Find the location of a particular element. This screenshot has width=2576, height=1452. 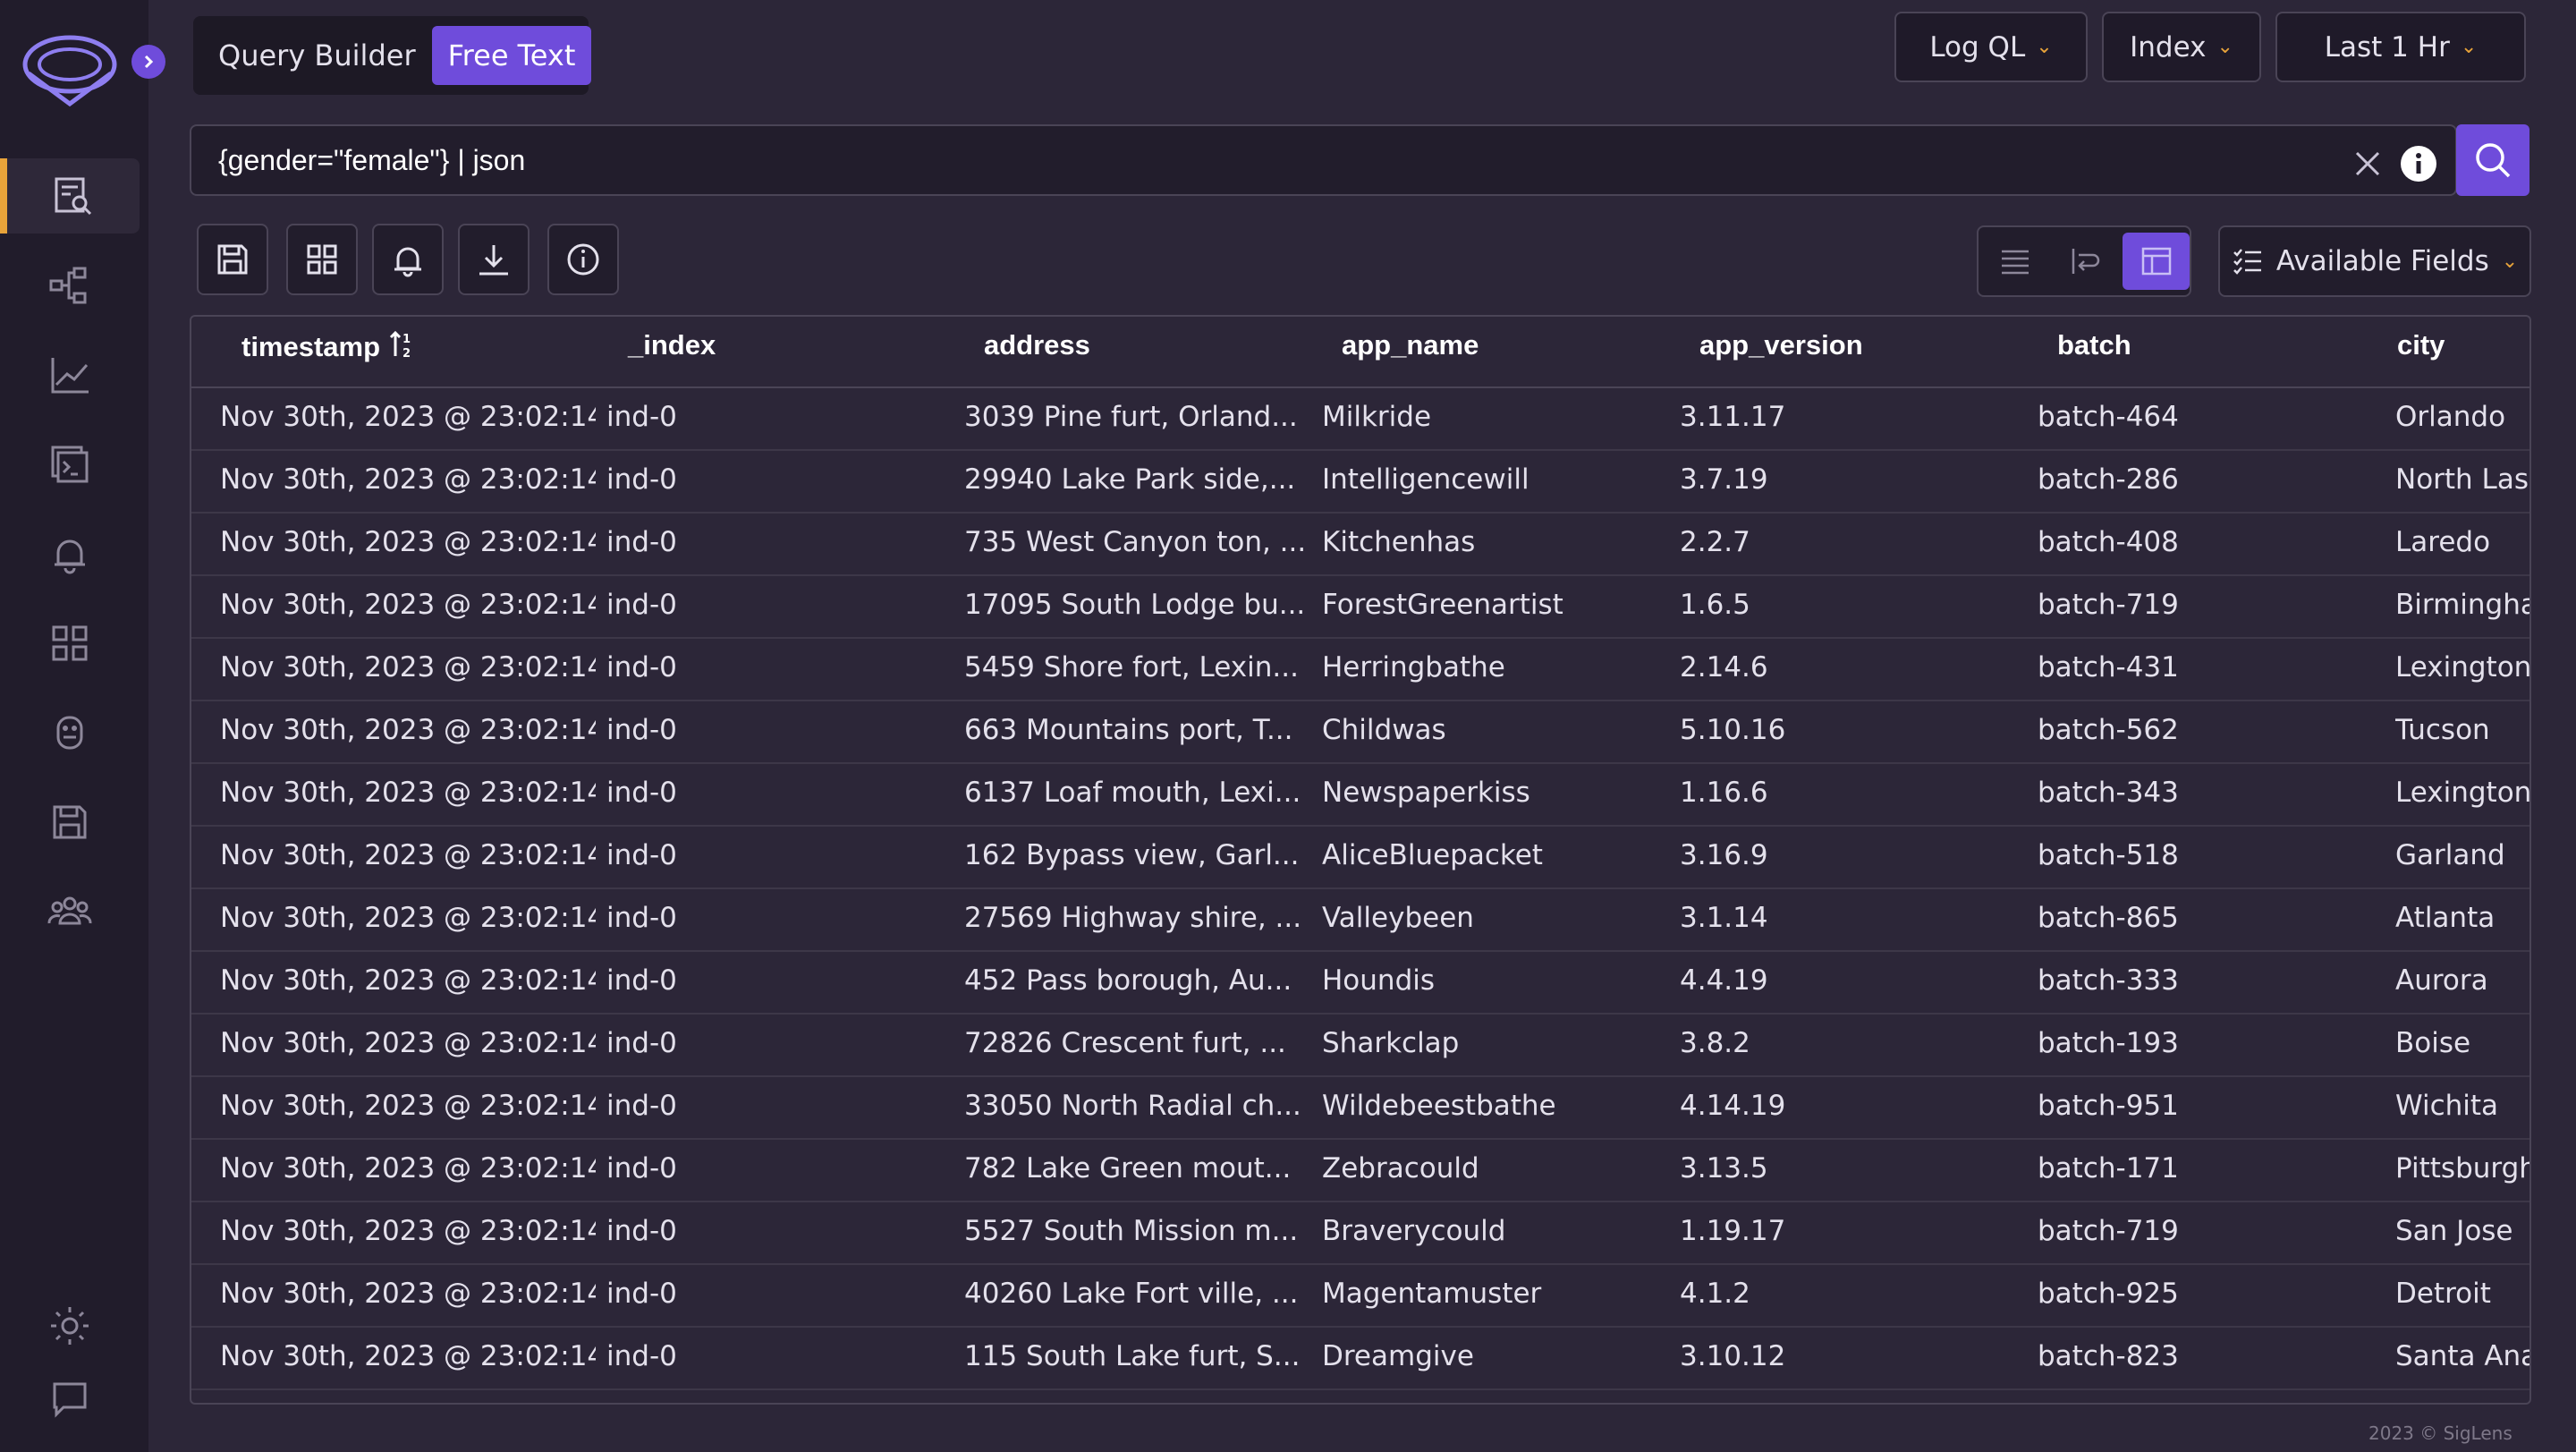

table-cell-city: Wichita is located at coordinates (2447, 1106).